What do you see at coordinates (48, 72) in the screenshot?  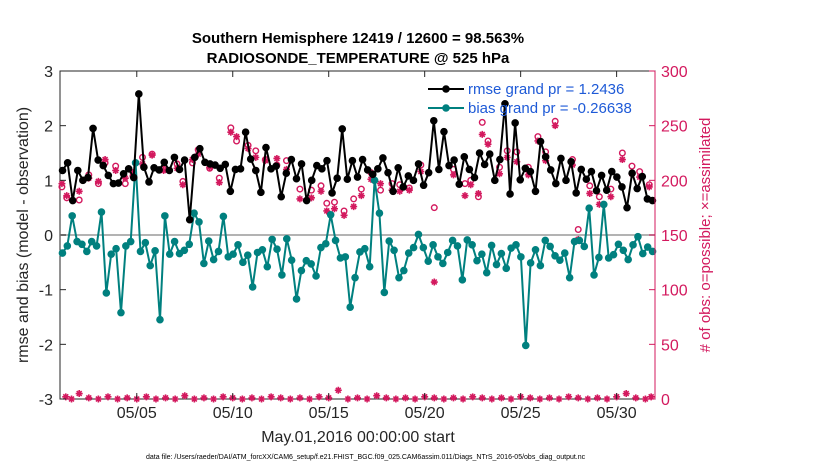 I see `y-tick-label-left: 3` at bounding box center [48, 72].